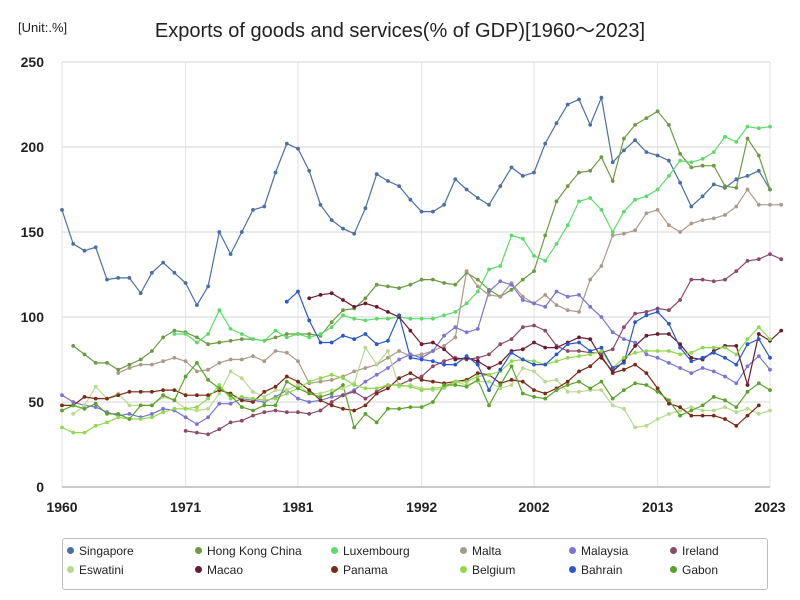  I want to click on y-tick-label: 250, so click(33, 62).